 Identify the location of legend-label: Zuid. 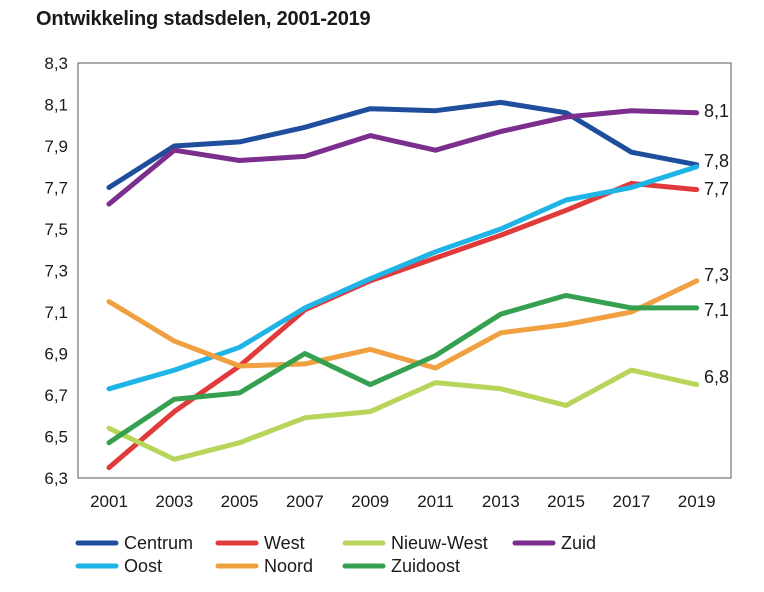
(578, 543).